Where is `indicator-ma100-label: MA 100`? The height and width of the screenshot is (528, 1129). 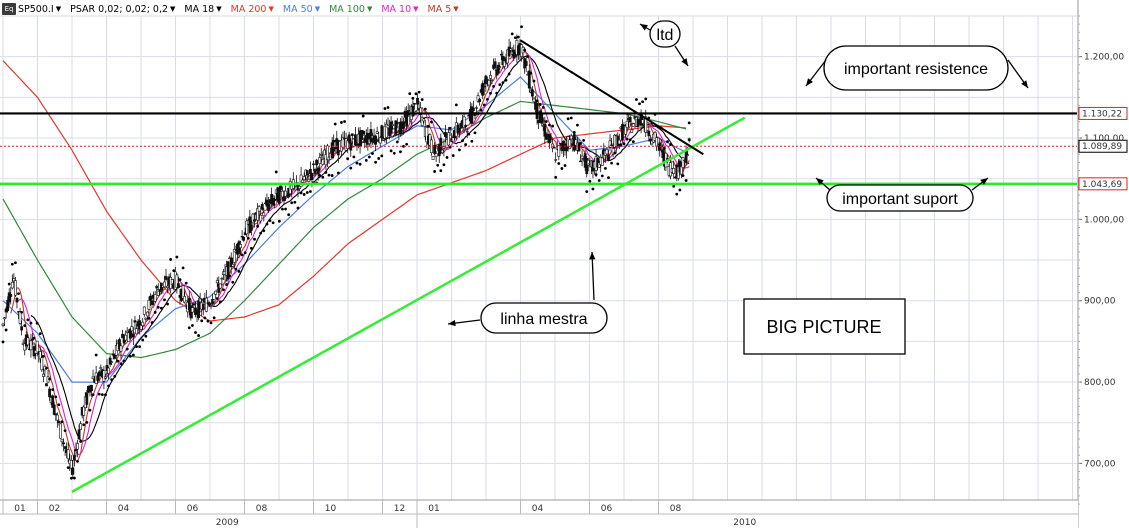 indicator-ma100-label: MA 100 is located at coordinates (347, 9).